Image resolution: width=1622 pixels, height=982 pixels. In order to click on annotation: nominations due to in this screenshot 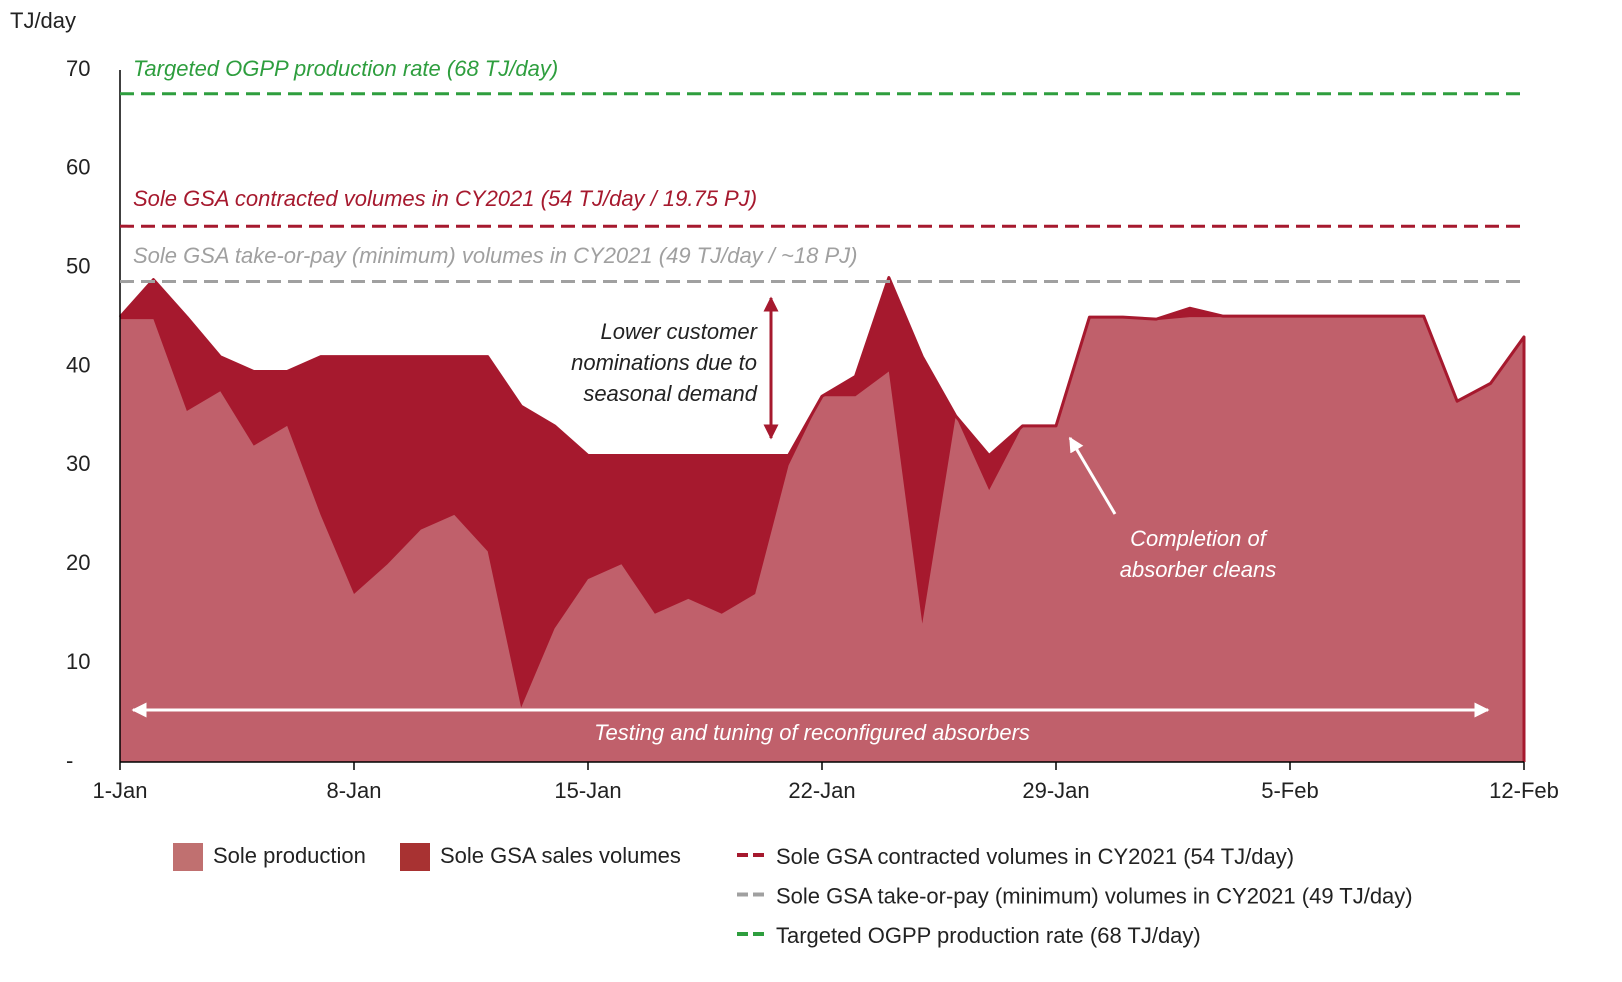, I will do `click(664, 362)`.